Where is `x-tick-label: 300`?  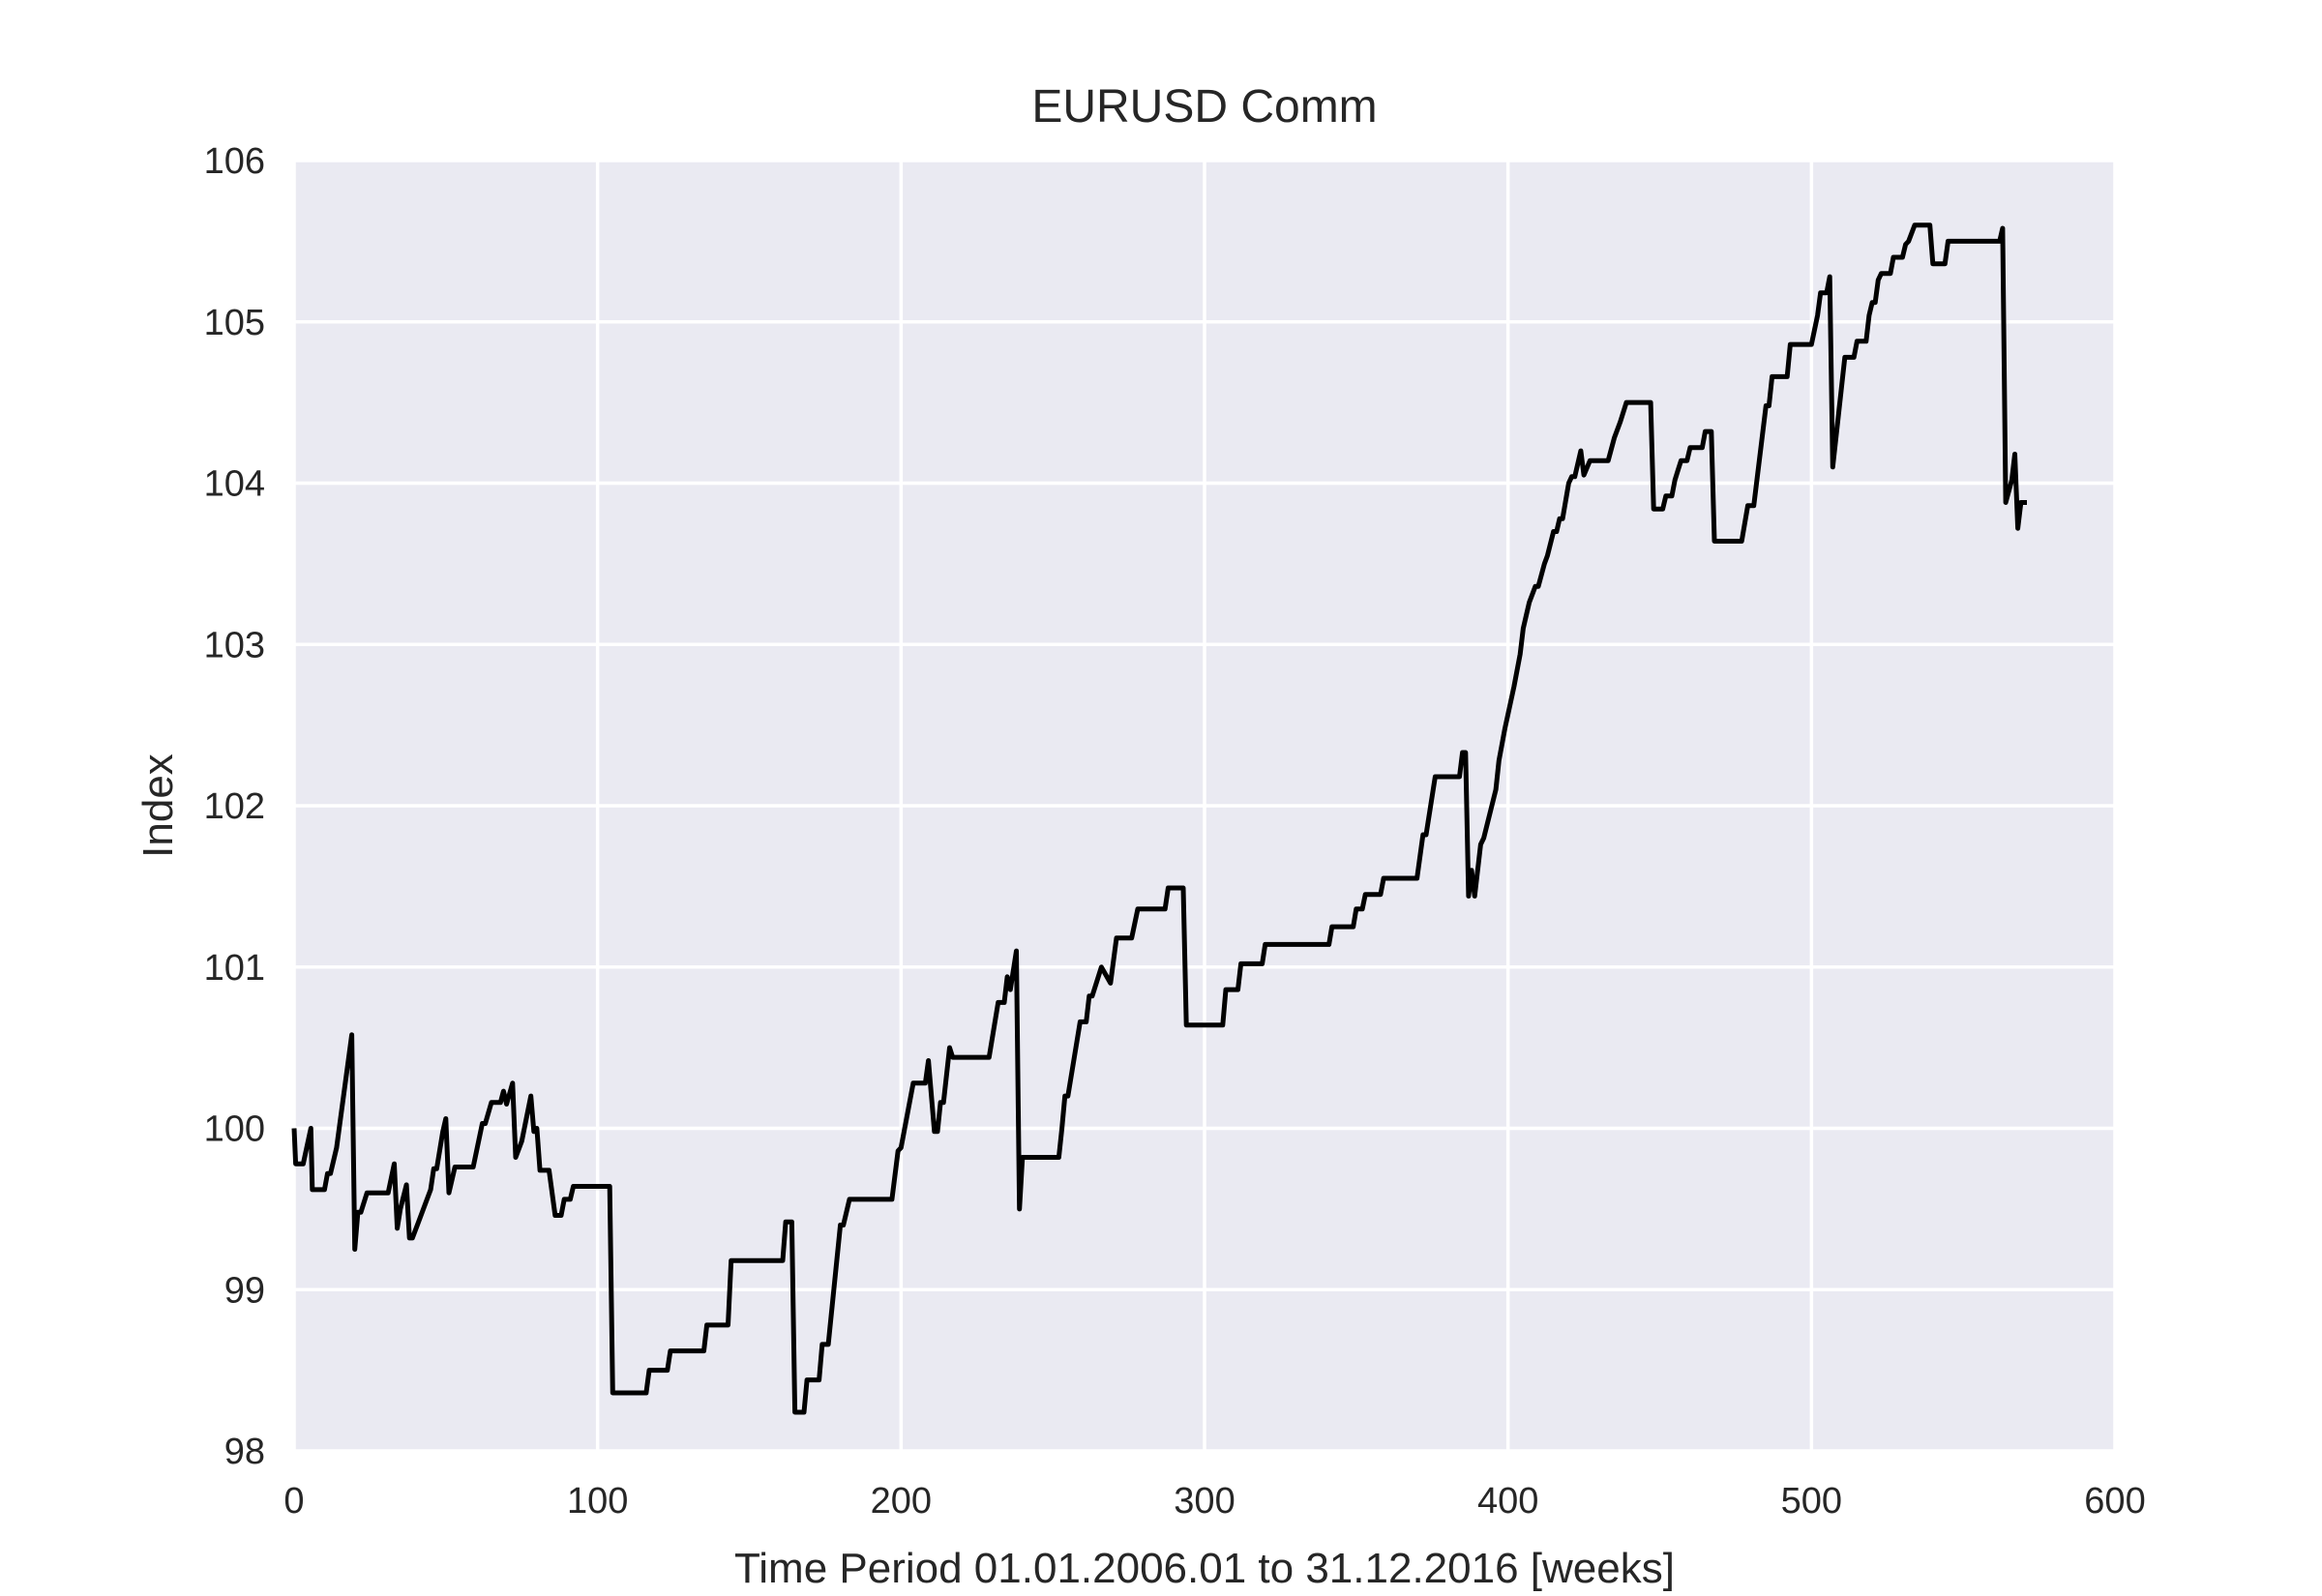 x-tick-label: 300 is located at coordinates (1204, 1501).